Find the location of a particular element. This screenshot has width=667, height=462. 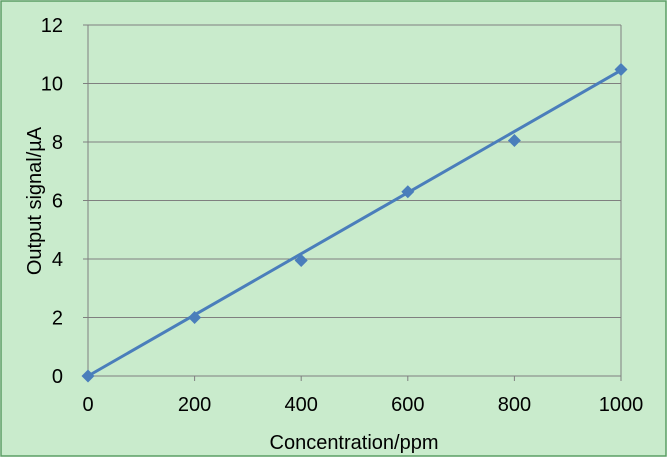

y-tick-label-4: 8 is located at coordinates (57, 143).